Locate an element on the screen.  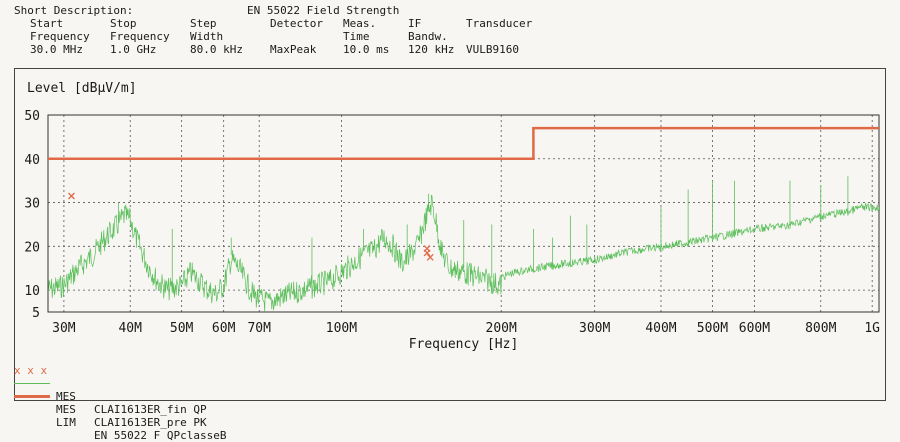
meas-time-label-2: Time is located at coordinates (356, 36).